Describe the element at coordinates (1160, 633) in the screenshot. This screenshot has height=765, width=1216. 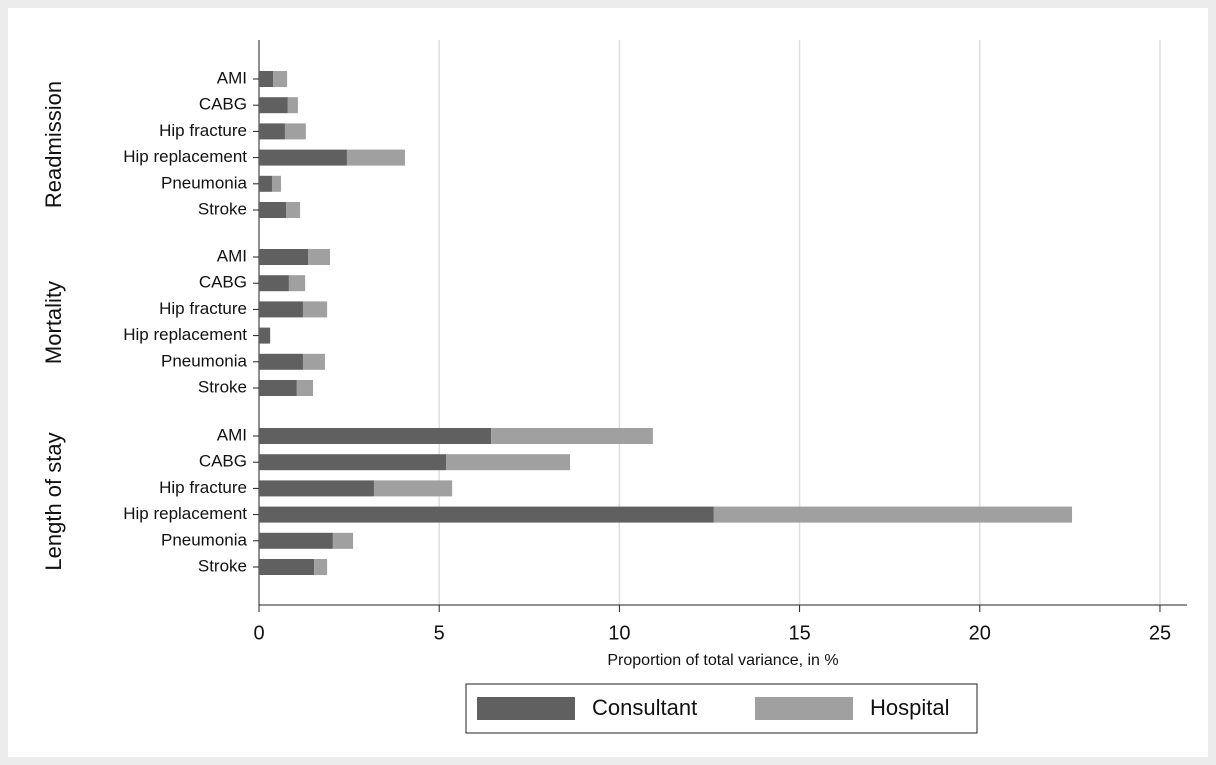
I see `x-tick-label: 25` at that location.